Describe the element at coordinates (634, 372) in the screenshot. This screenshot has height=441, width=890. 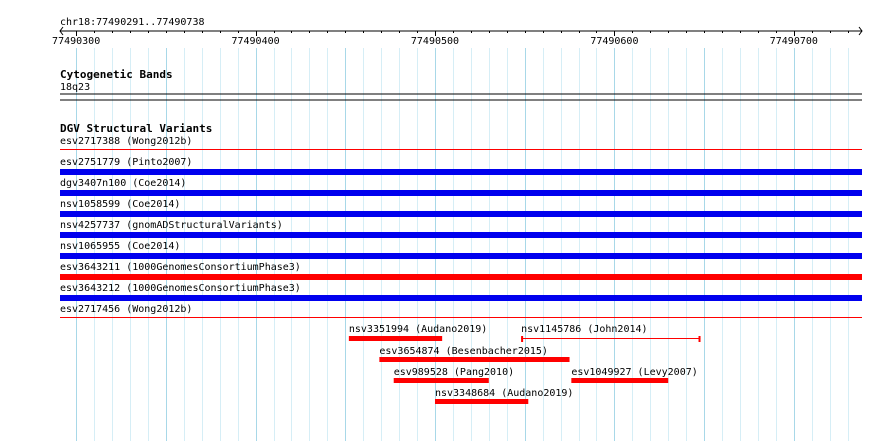
I see `feature-label: esv1049927 (Levy2007)` at that location.